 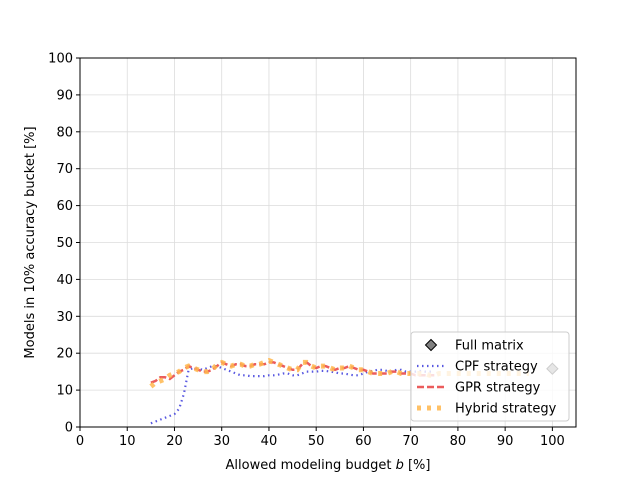 What do you see at coordinates (64, 169) in the screenshot?
I see `y-tick-label: 70` at bounding box center [64, 169].